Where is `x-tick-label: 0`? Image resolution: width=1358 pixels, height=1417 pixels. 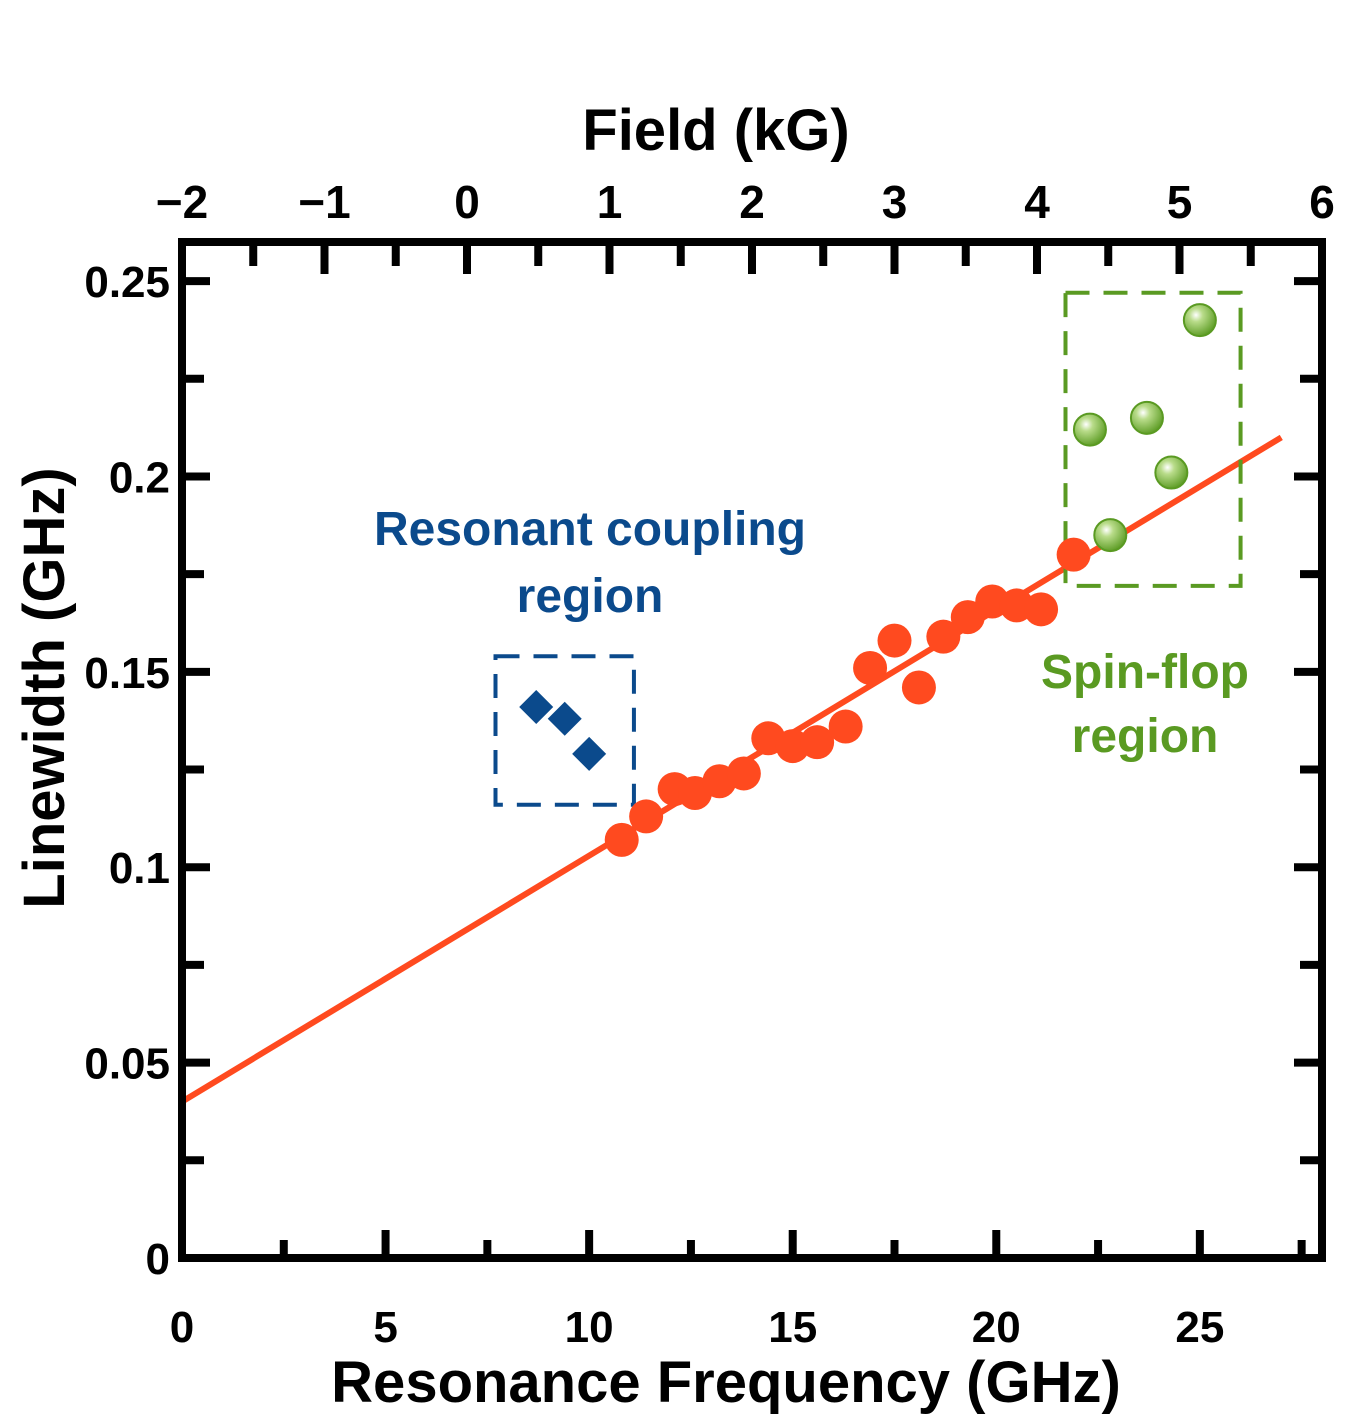
x-tick-label: 0 is located at coordinates (182, 1327).